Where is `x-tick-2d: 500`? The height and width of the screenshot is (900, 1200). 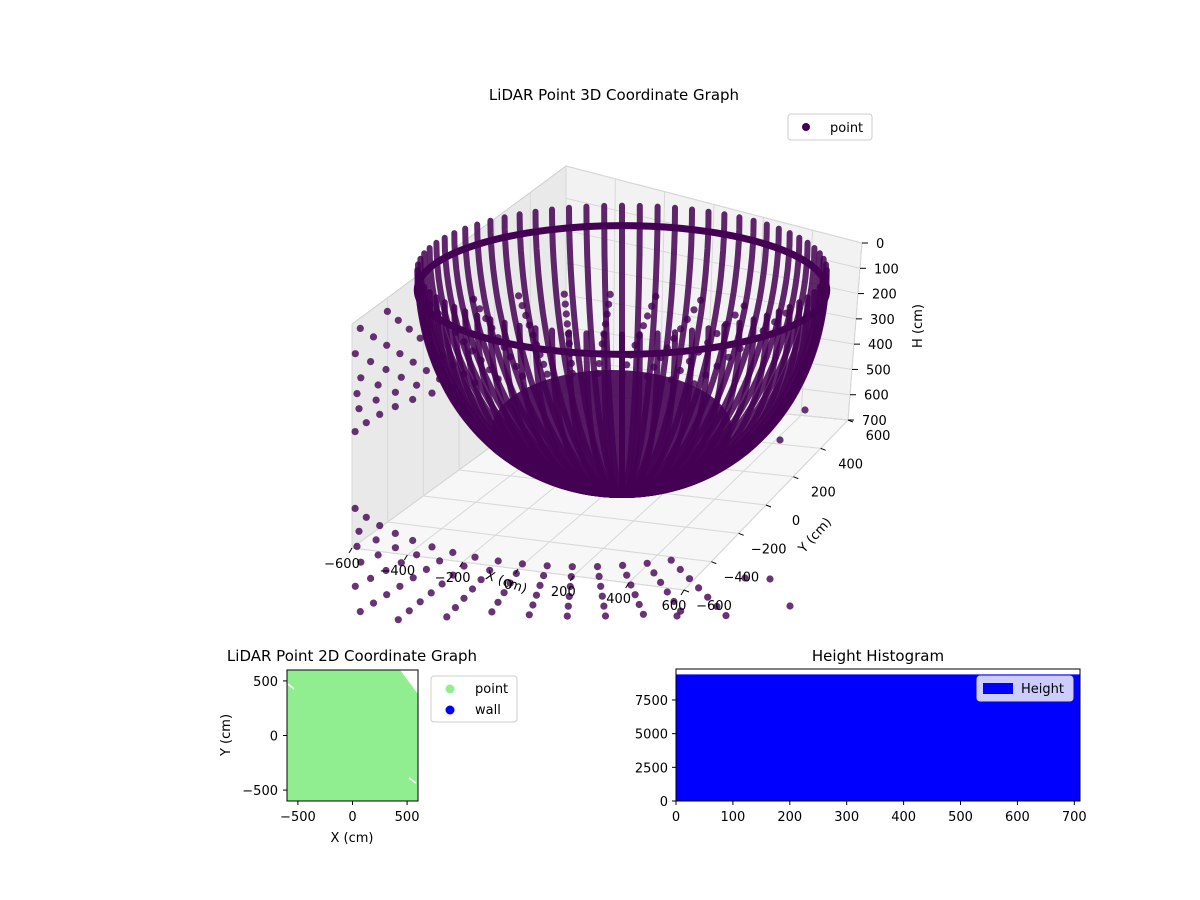
x-tick-2d: 500 is located at coordinates (407, 817).